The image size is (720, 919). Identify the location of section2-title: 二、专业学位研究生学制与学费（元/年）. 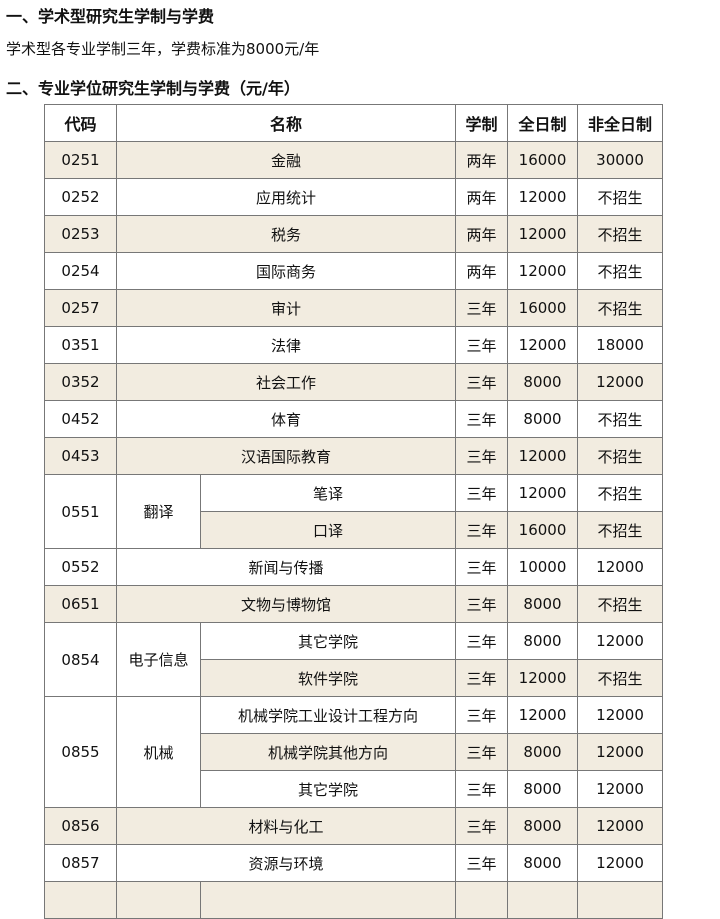
(153, 88).